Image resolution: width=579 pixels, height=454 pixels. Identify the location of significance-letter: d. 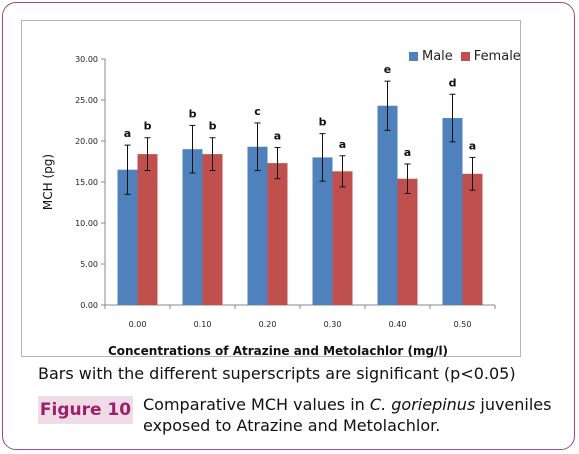
(453, 82).